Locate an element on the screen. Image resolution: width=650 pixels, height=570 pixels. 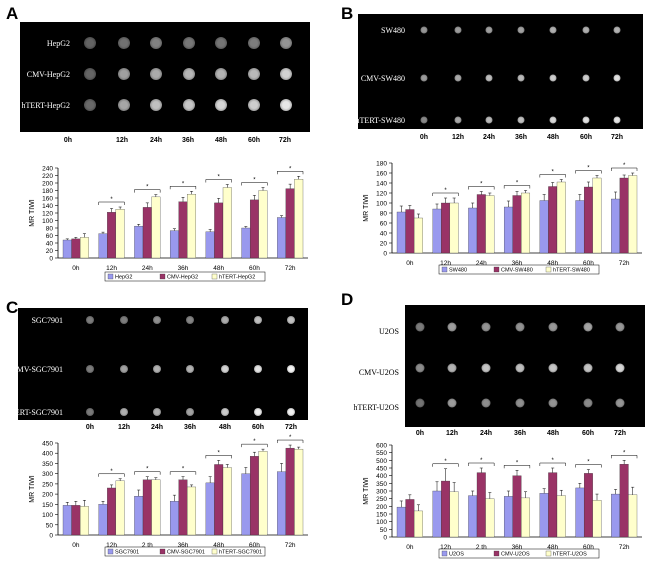
legend-label: SGC7901 is located at coordinates (127, 553).